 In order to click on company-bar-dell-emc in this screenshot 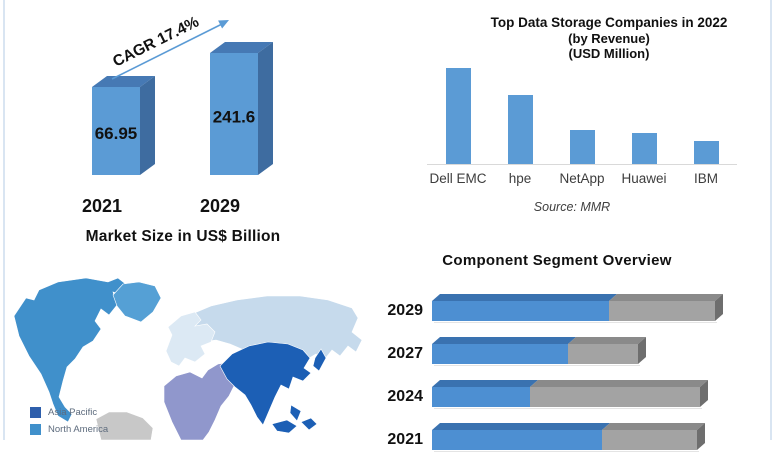, I will do `click(458, 116)`.